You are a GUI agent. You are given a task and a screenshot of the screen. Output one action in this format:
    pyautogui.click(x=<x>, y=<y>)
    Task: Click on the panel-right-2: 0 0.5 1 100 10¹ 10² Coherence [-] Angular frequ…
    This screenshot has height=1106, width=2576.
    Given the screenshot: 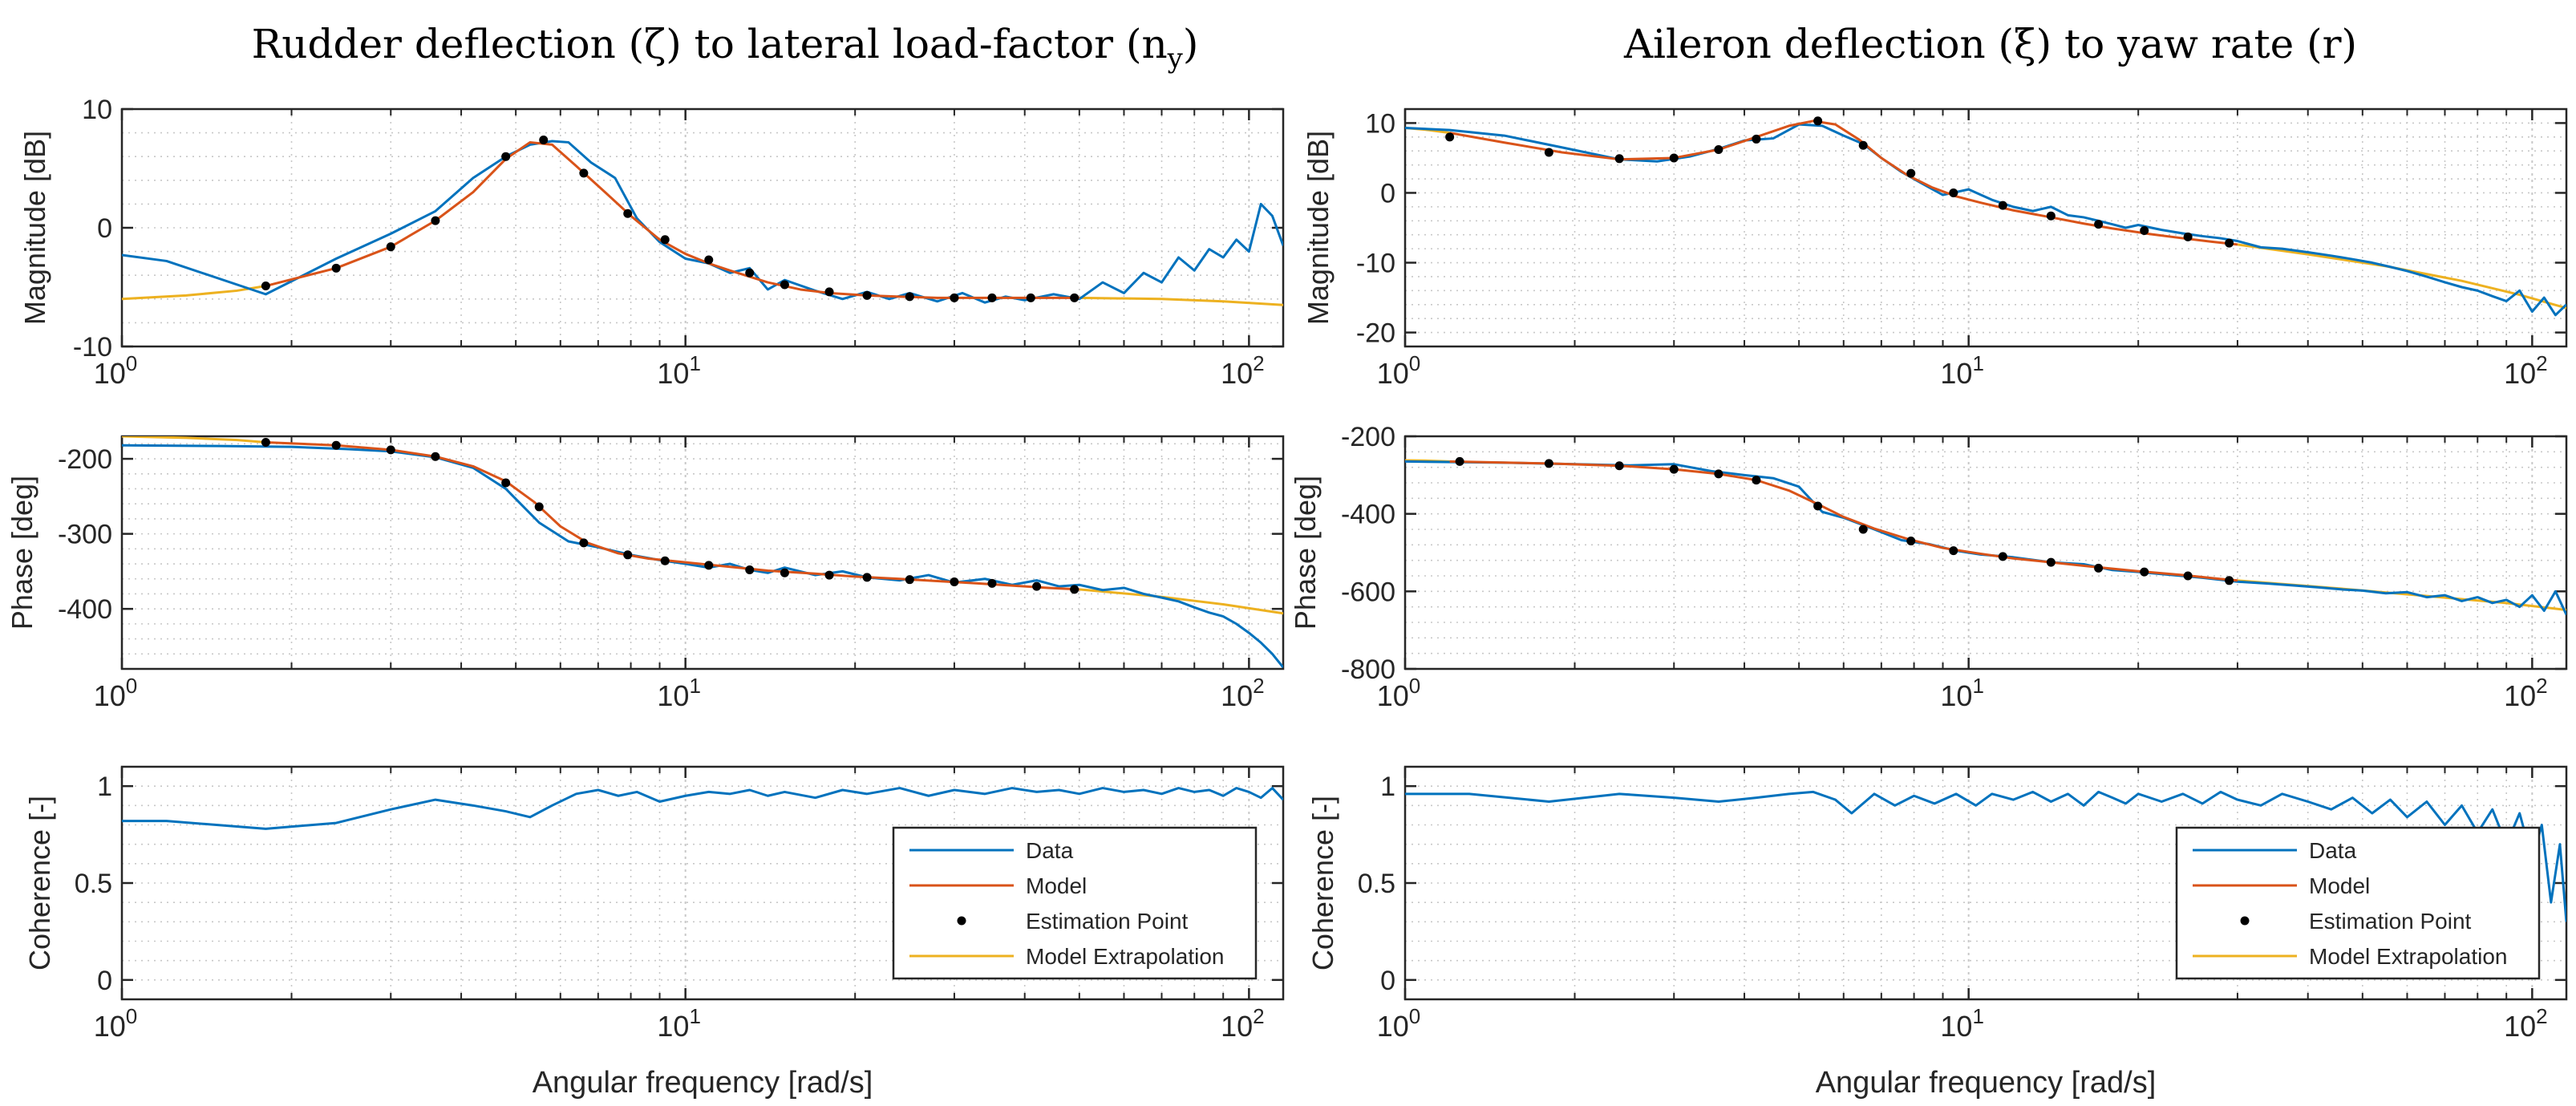 What is the action you would take?
    pyautogui.click(x=1937, y=932)
    